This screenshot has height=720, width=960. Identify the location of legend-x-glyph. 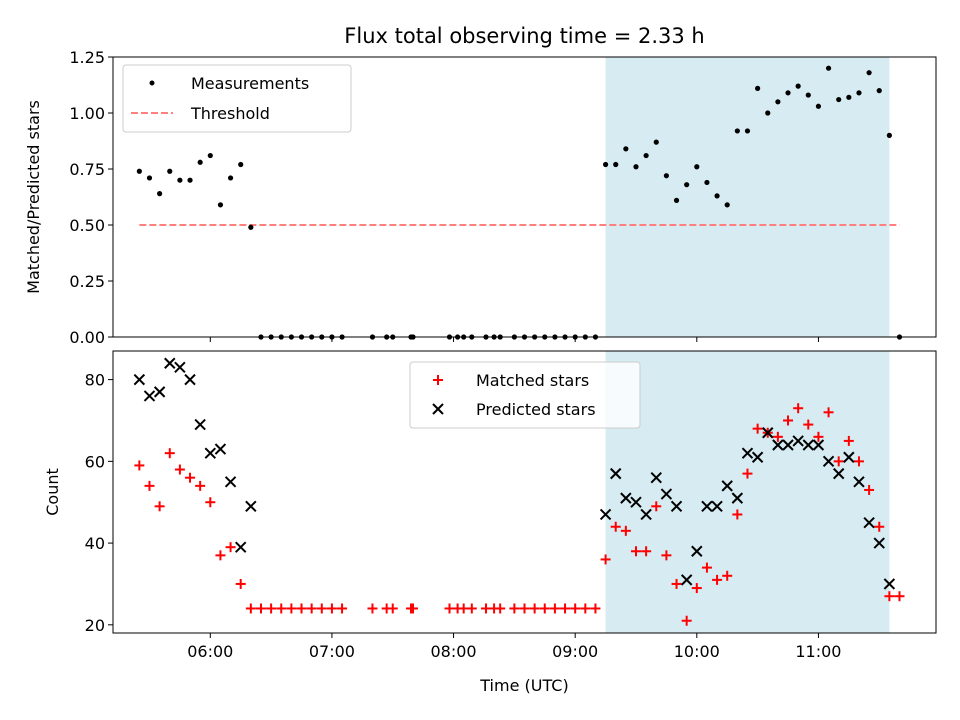
(438, 409).